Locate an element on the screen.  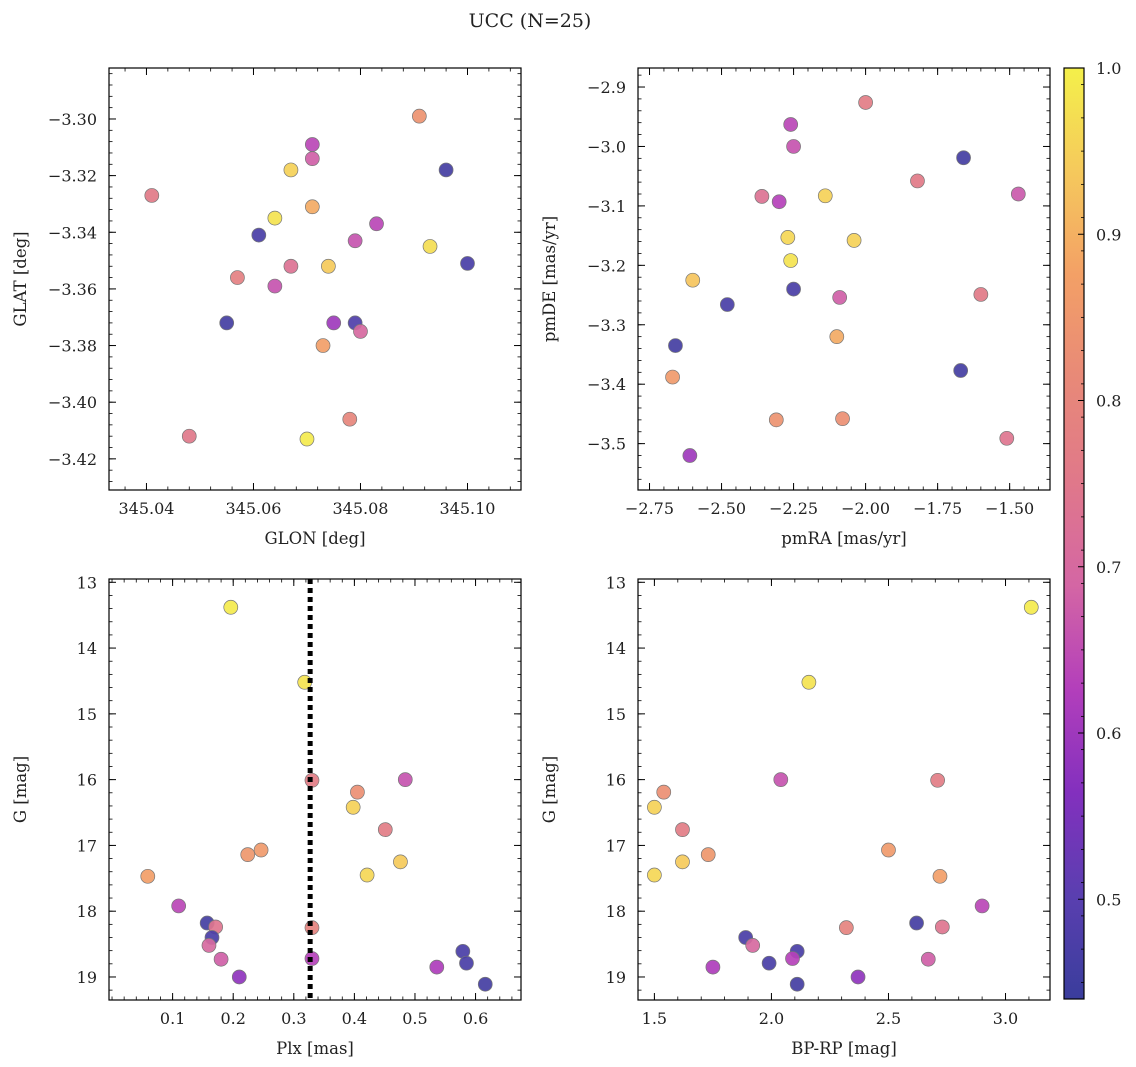
x-tick-label: −1.50 is located at coordinates (1009, 508).